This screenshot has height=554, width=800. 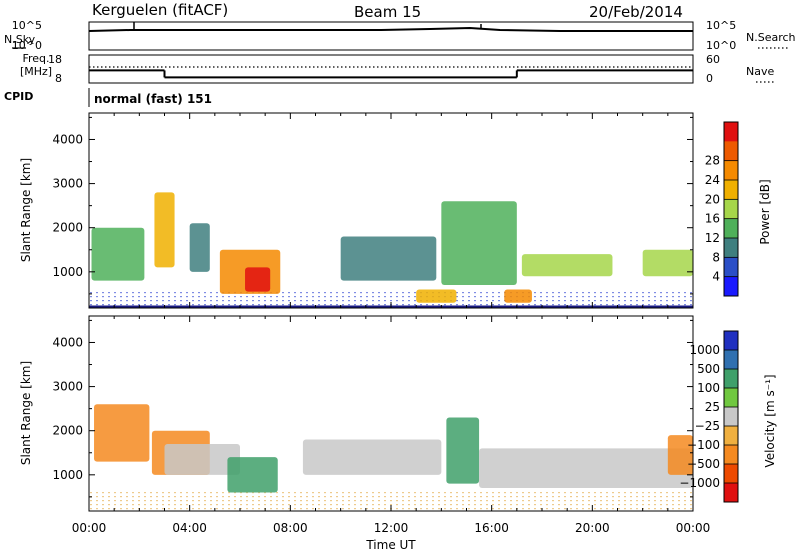 I want to click on x-tick-label: 12:00, so click(x=391, y=528).